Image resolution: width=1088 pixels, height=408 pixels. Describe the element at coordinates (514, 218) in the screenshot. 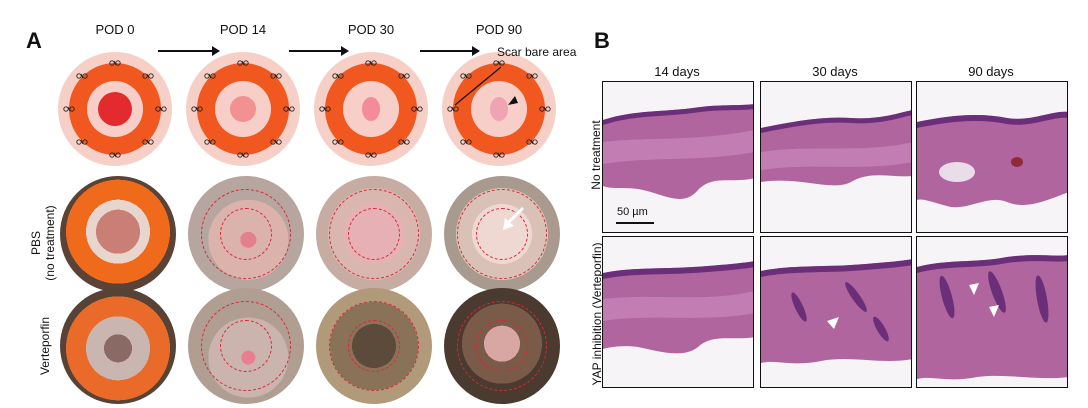

I see `white-arrow-icon` at that location.